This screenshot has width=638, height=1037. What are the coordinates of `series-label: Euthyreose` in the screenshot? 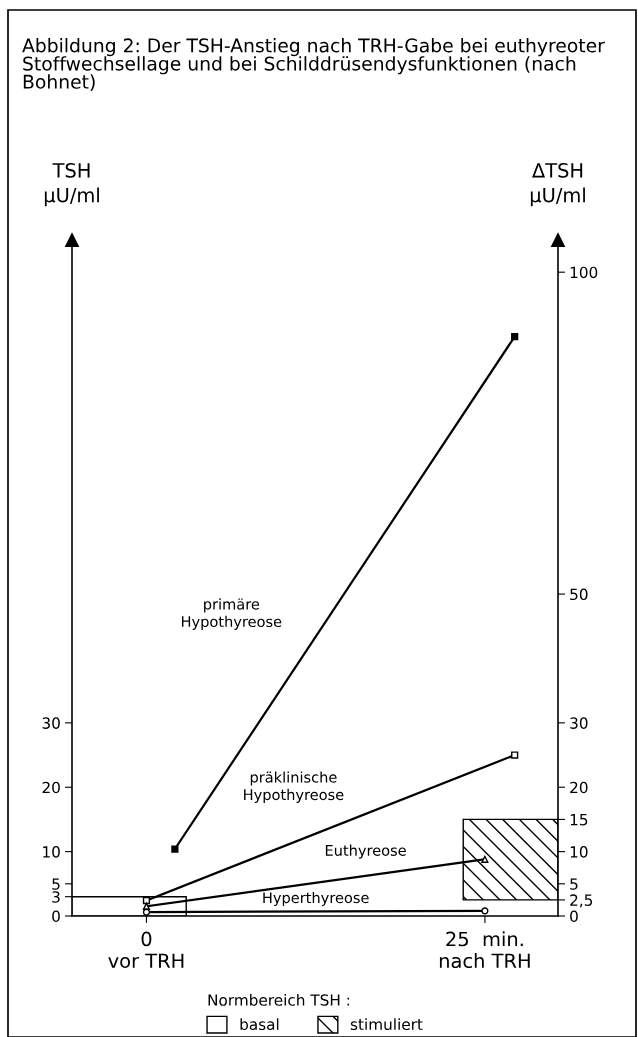 It's located at (365, 851).